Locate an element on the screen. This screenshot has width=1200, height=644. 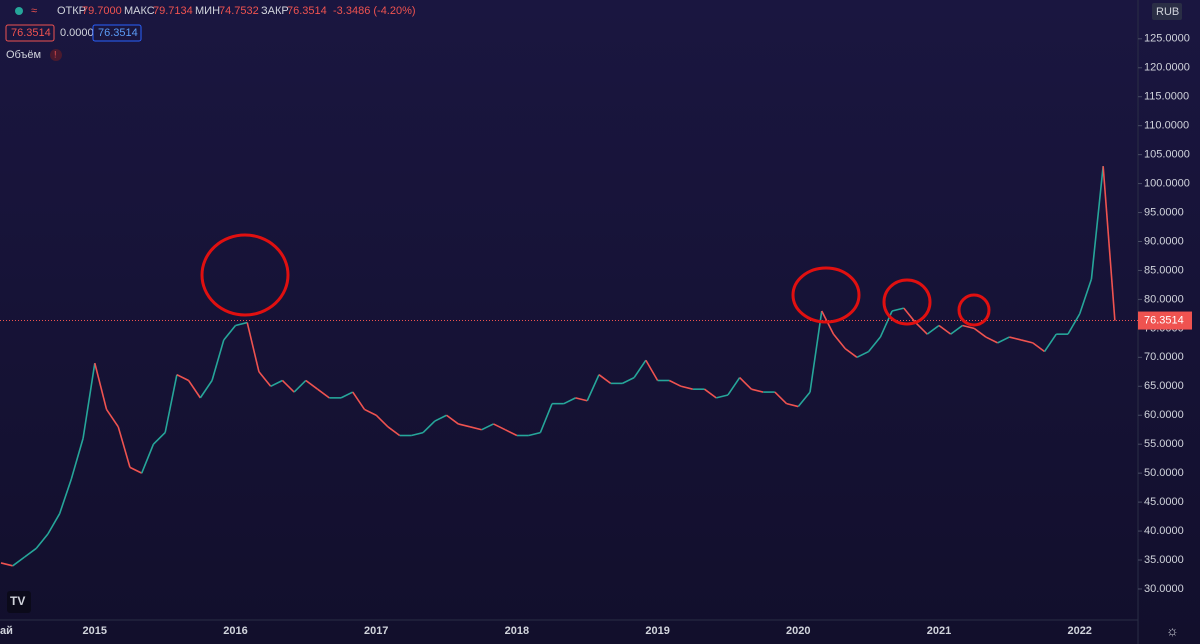
y-tick-label: 125.0000 is located at coordinates (1167, 39).